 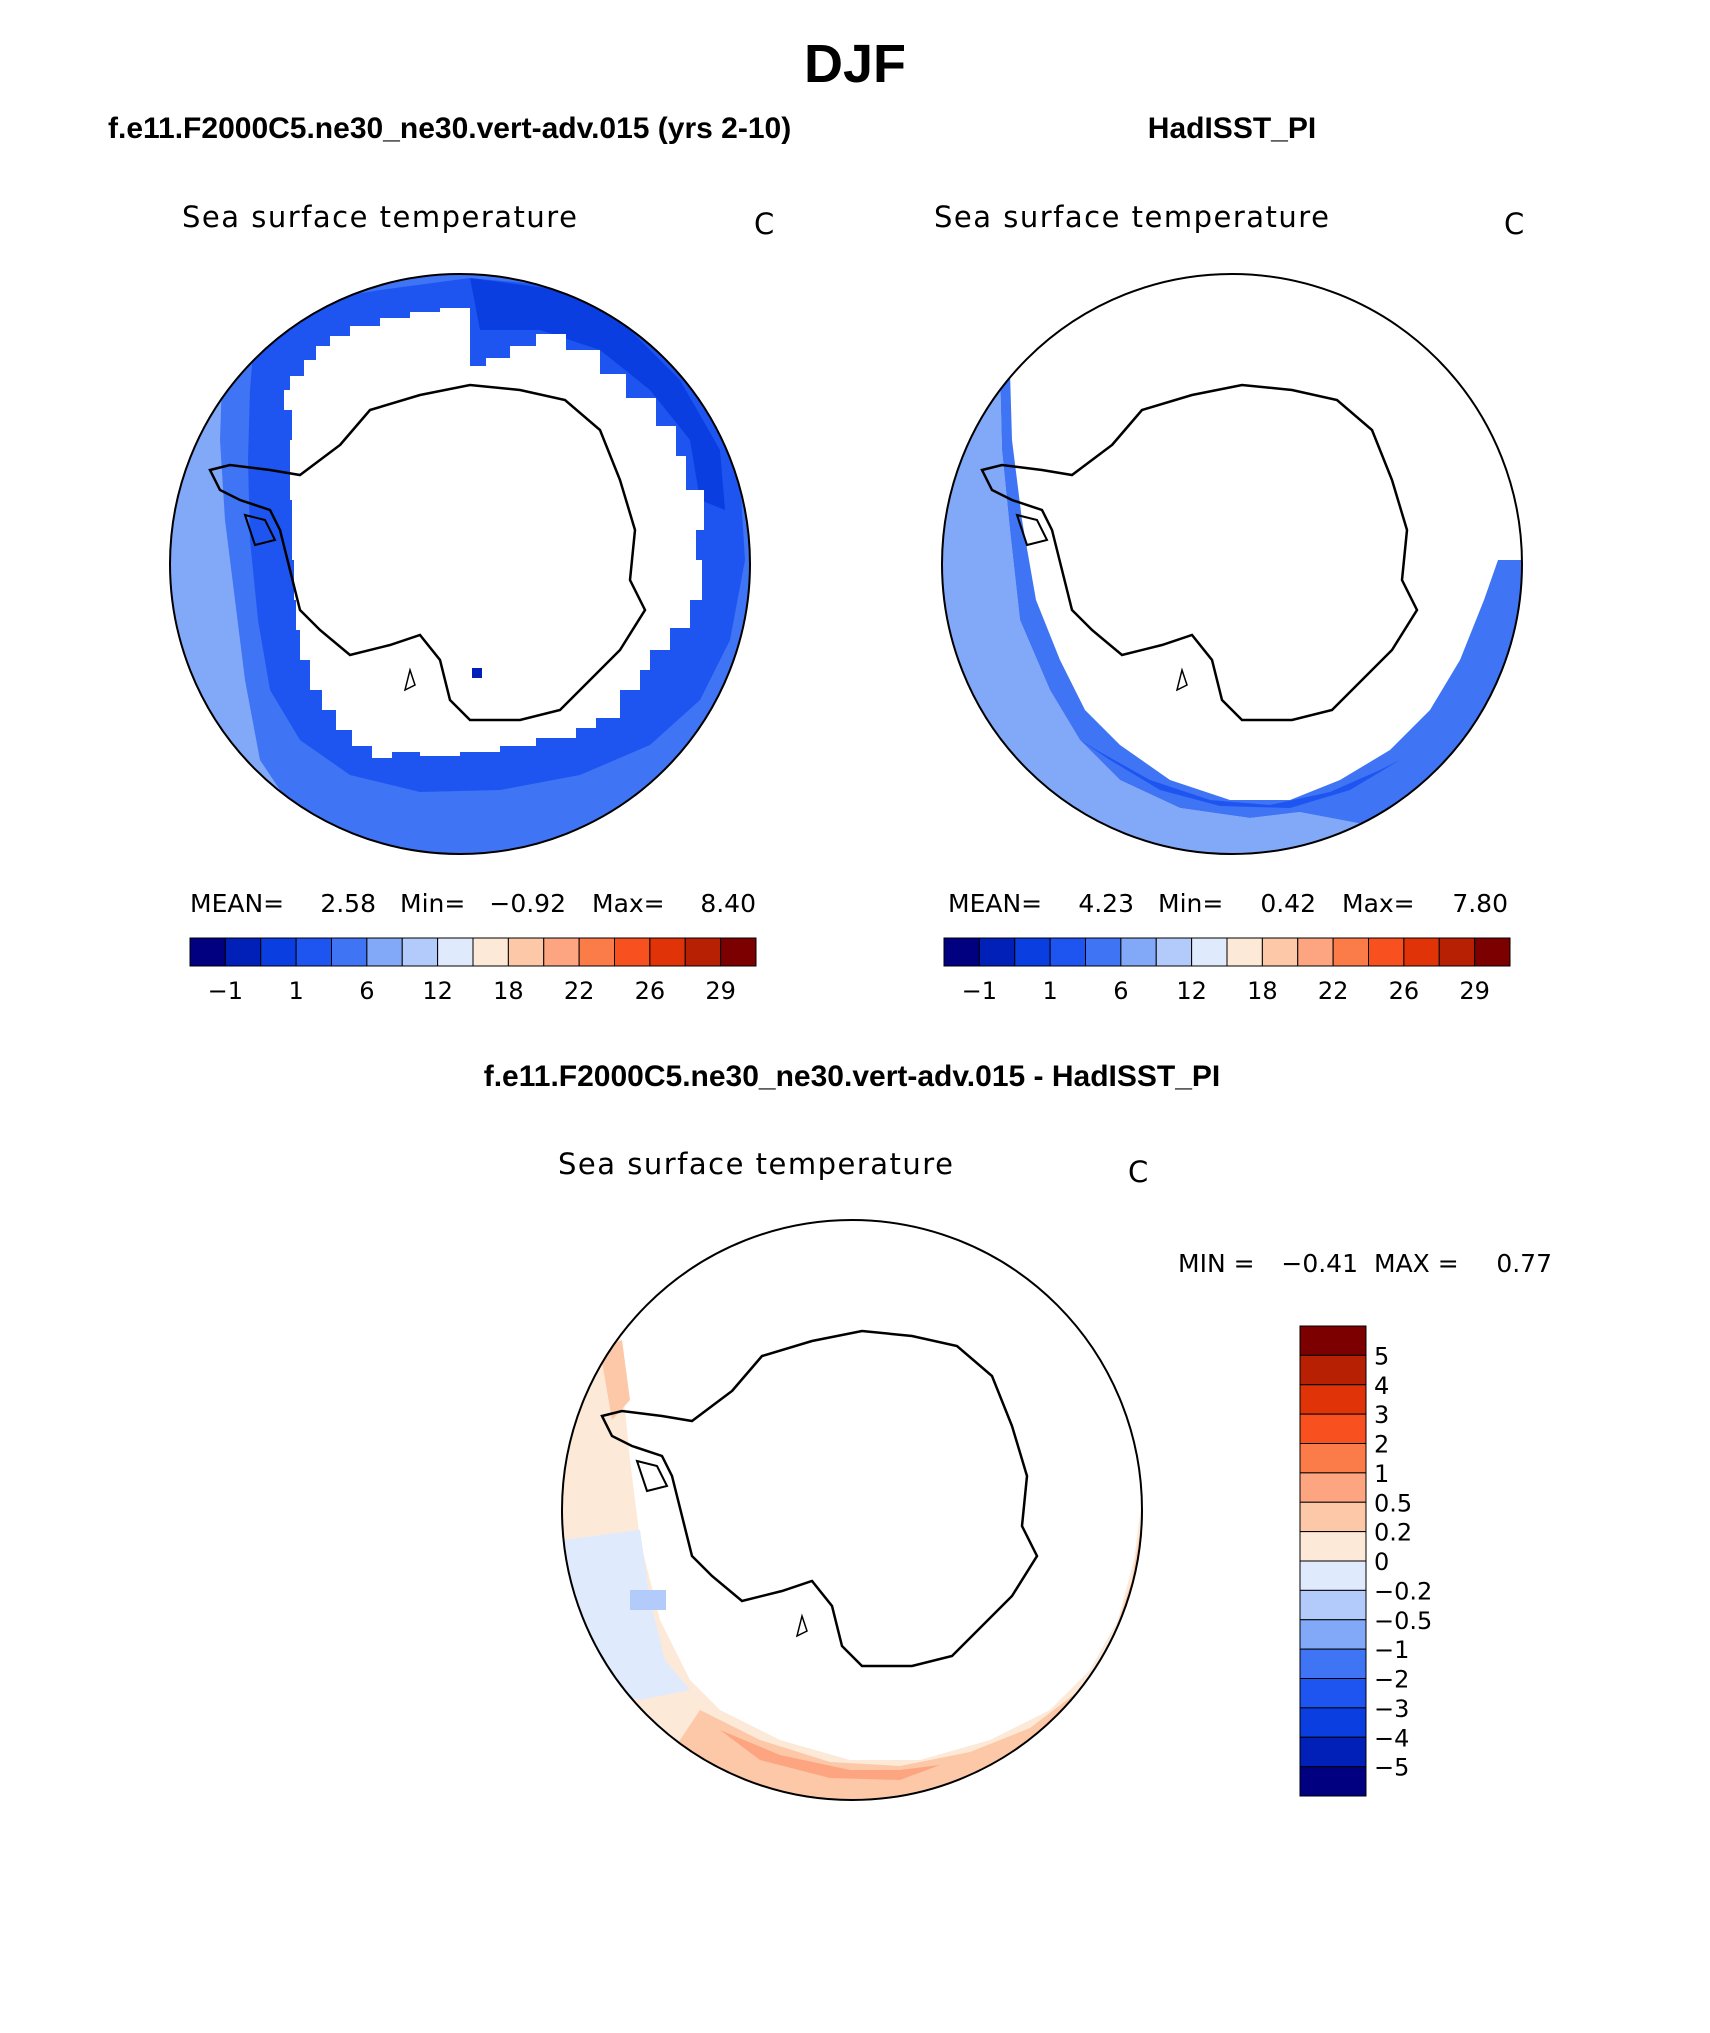 I want to click on obs-sst-map, so click(x=1232, y=564).